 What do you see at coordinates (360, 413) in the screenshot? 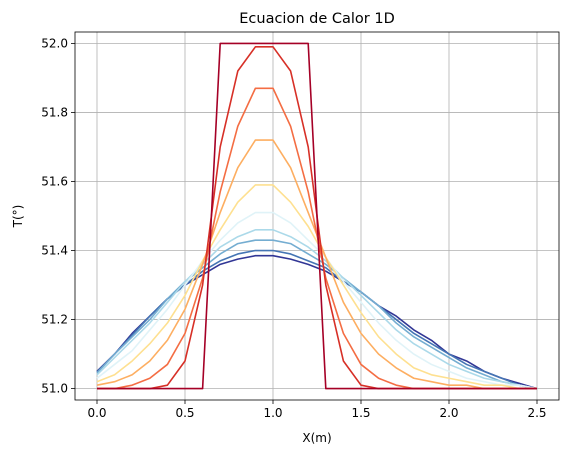
I see `x-tick-label: 1.5` at bounding box center [360, 413].